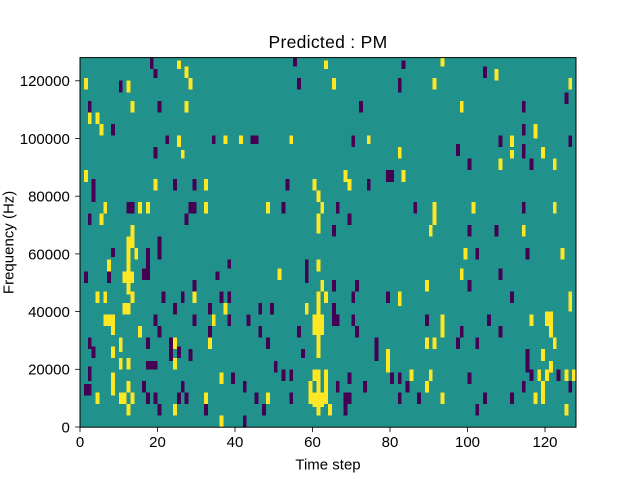  What do you see at coordinates (235, 442) in the screenshot?
I see `svg-text: 40` at bounding box center [235, 442].